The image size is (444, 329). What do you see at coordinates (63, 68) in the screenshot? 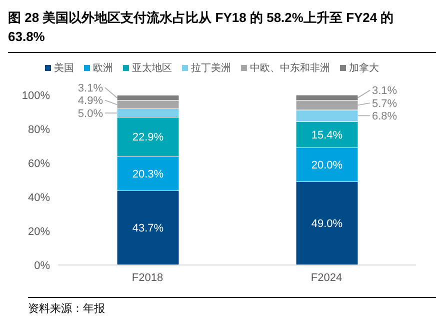
I see `legend-label: 美国` at bounding box center [63, 68].